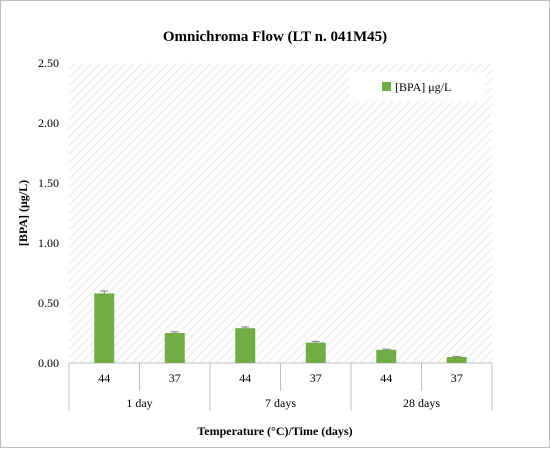 The height and width of the screenshot is (452, 550). What do you see at coordinates (421, 403) in the screenshot?
I see `x-group-label: 28 days` at bounding box center [421, 403].